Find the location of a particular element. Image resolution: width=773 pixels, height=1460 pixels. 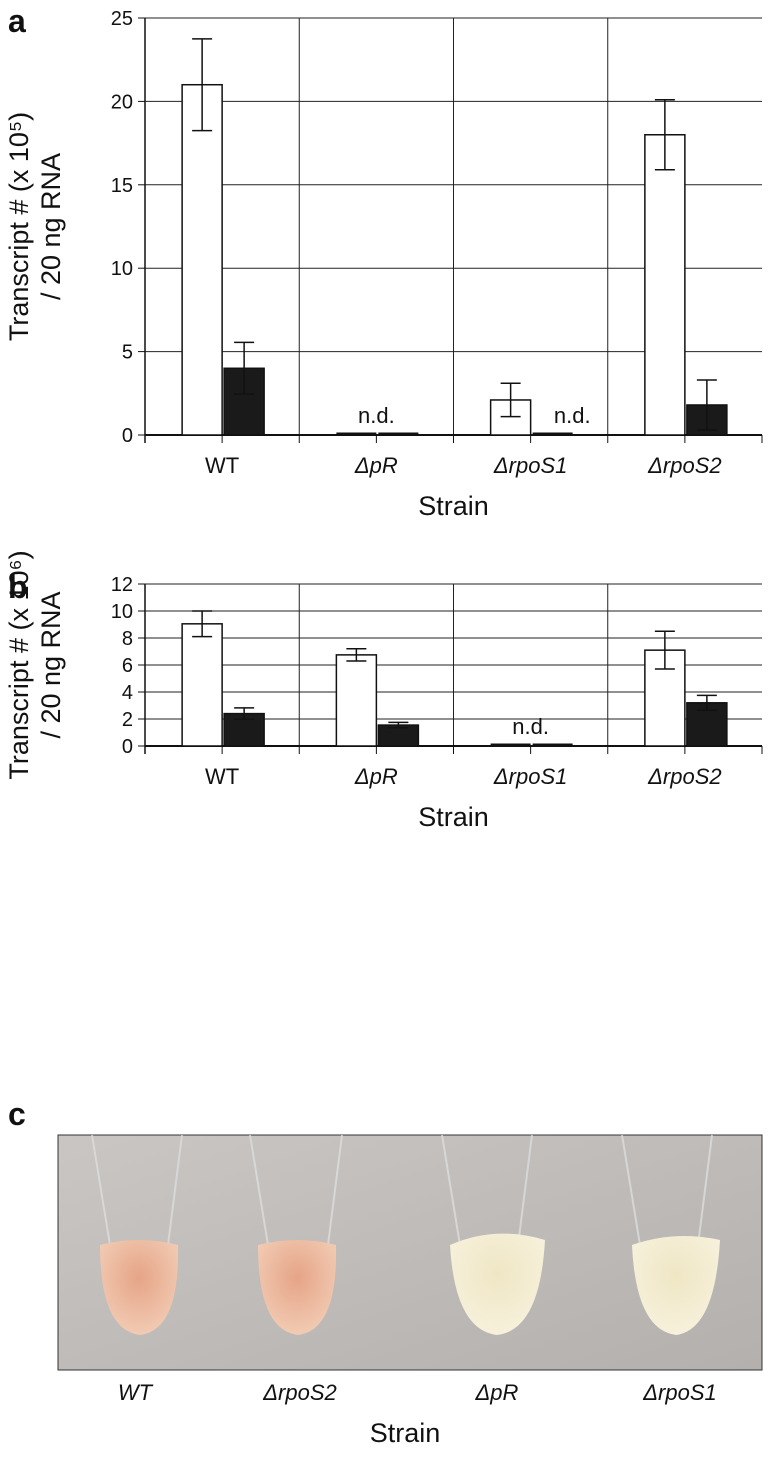

y-tick-label: 25 is located at coordinates (122, 19).